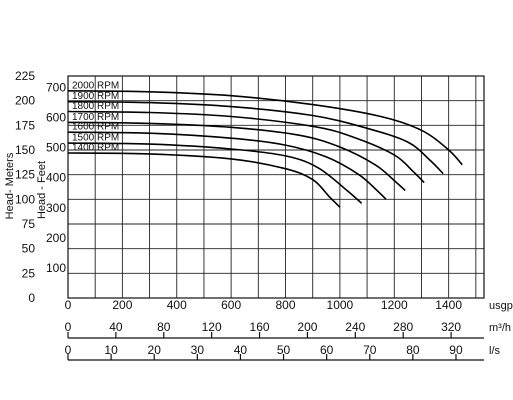  Describe the element at coordinates (42, 190) in the screenshot. I see `y-axis-label-feet: Head - Feet` at that location.